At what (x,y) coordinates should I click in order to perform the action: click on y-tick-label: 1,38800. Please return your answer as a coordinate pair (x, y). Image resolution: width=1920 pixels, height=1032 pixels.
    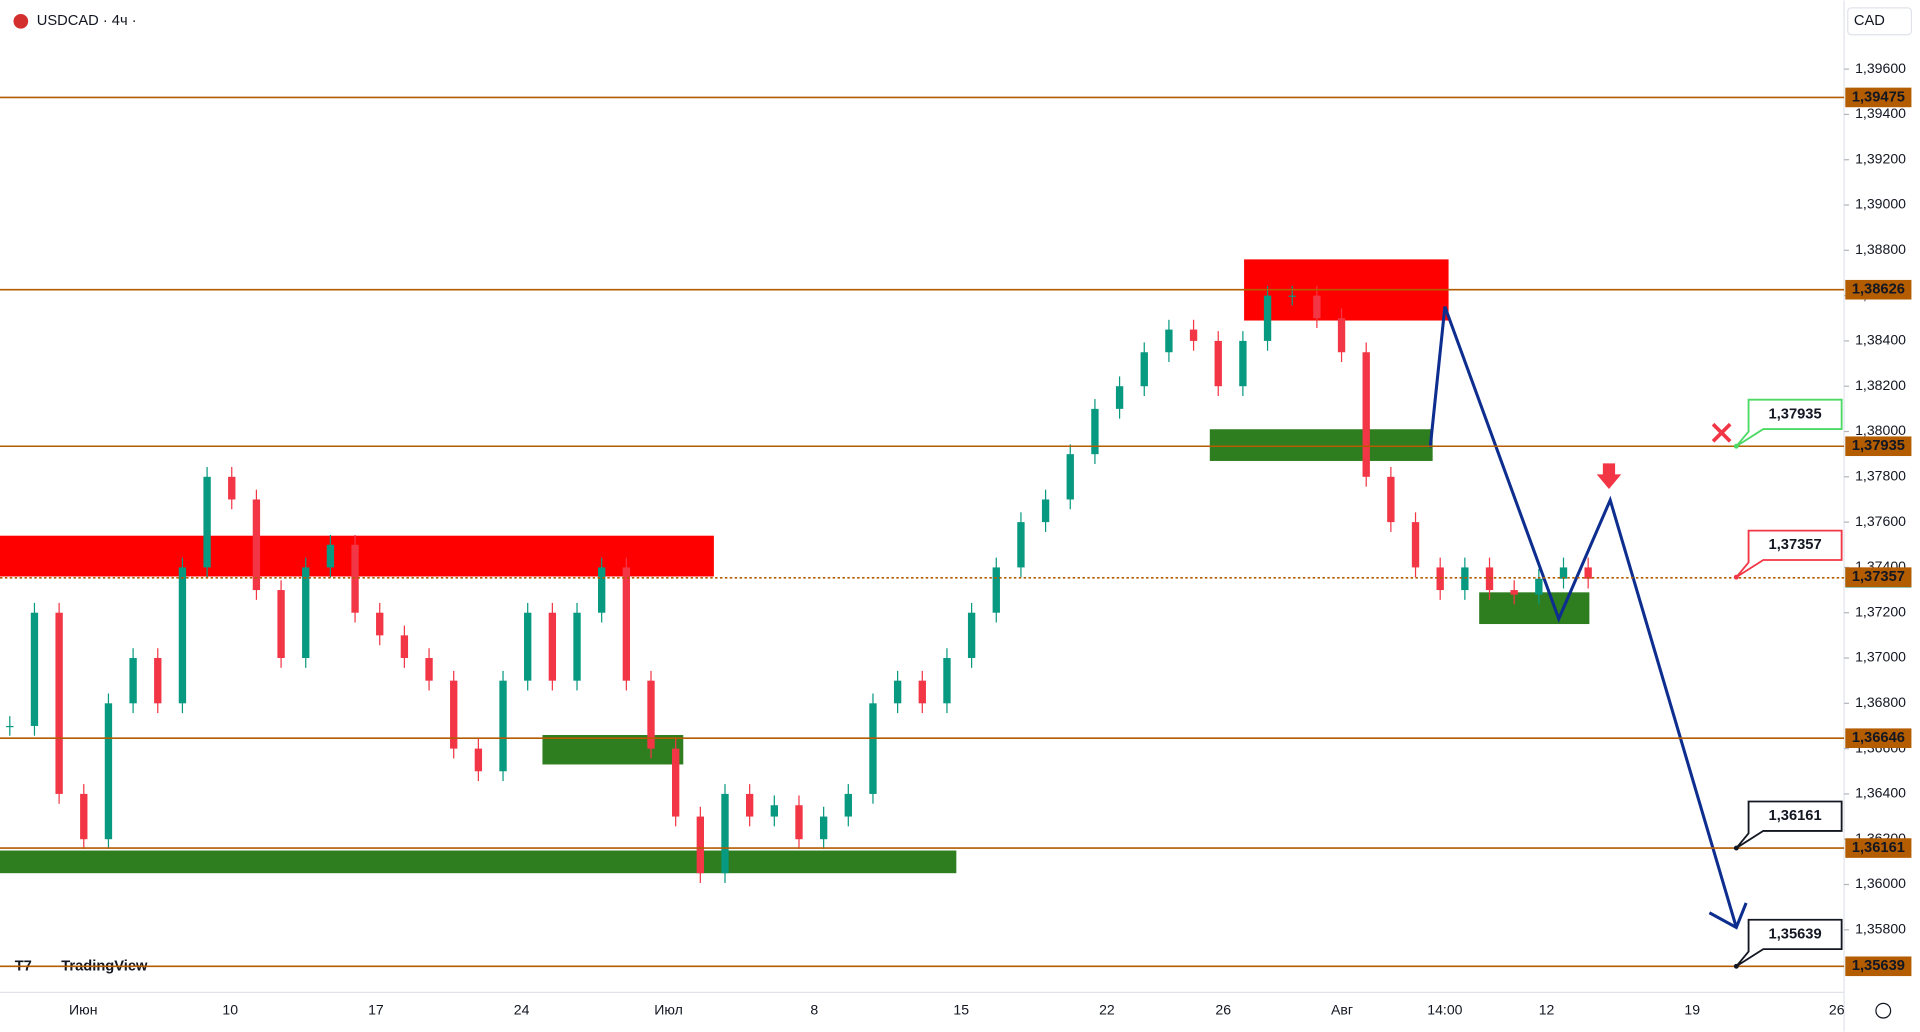
    Looking at the image, I should click on (1880, 249).